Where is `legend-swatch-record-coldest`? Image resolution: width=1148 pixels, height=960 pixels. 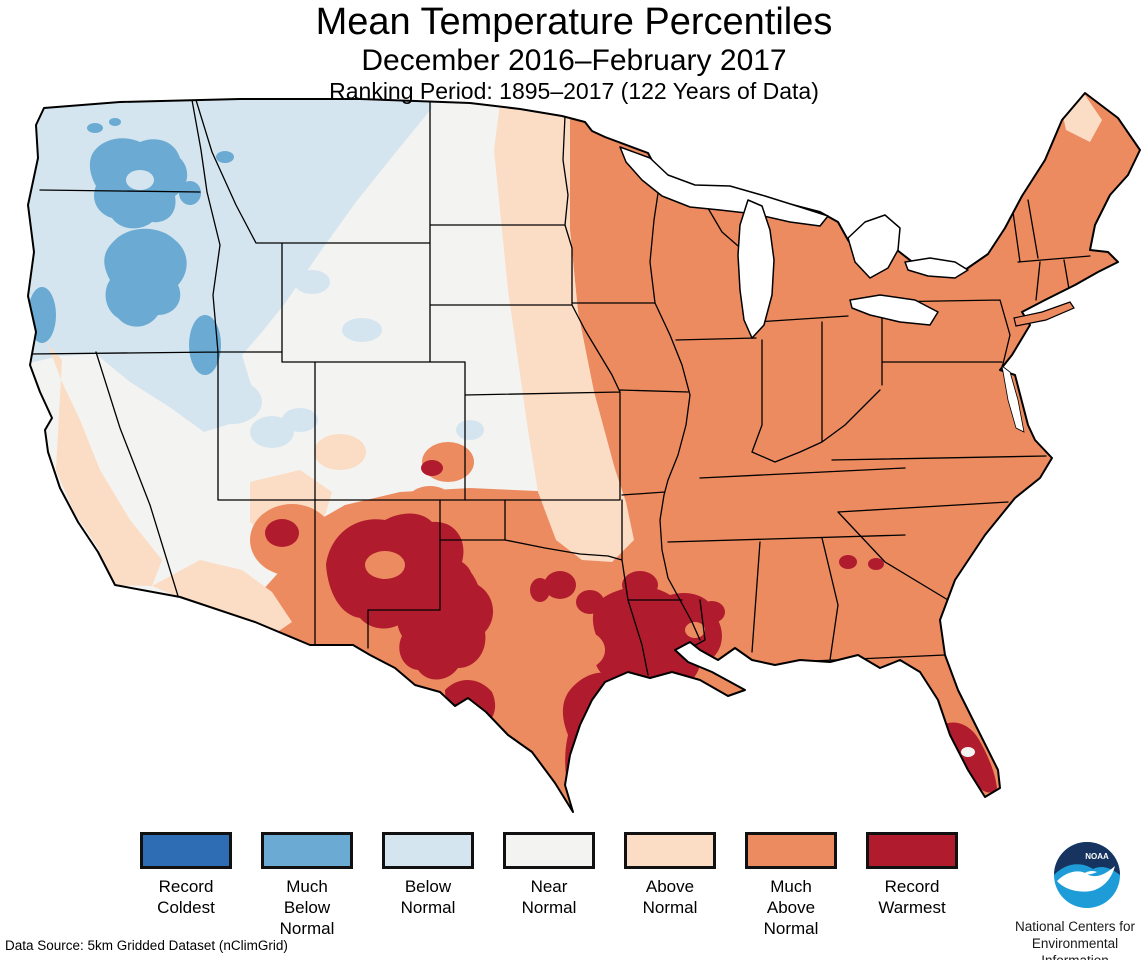 legend-swatch-record-coldest is located at coordinates (186, 850).